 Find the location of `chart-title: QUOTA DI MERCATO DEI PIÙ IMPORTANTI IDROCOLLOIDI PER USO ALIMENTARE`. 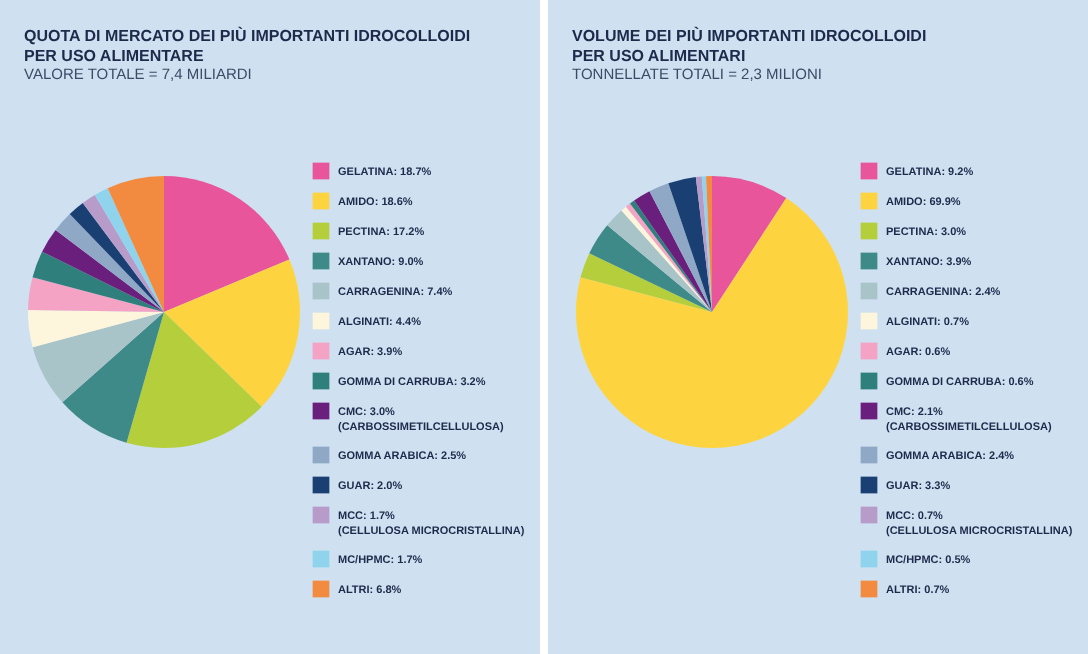

chart-title: QUOTA DI MERCATO DEI PIÙ IMPORTANTI IDROCOLLOIDI PER USO ALIMENTARE is located at coordinates (247, 45).